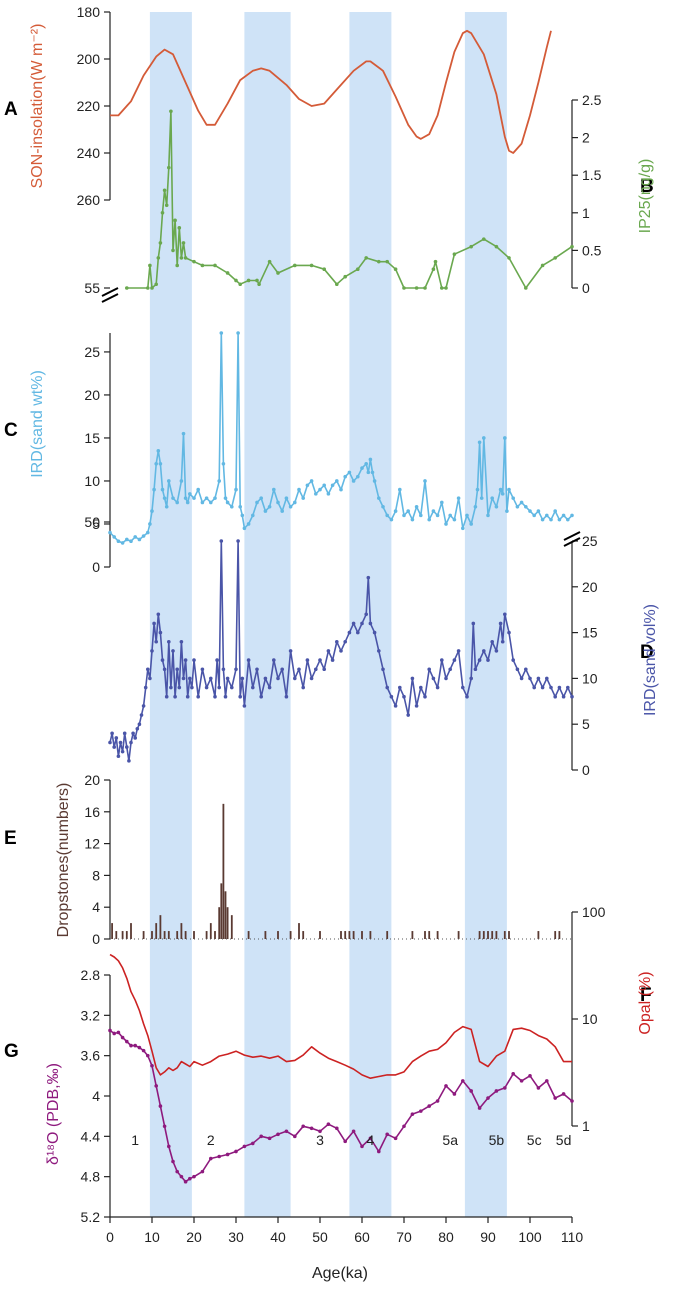 This screenshot has height=1292, width=685. Describe the element at coordinates (37, 106) in the screenshot. I see `y-axis-label-A: SON-insolation(W m⁻²)` at that location.